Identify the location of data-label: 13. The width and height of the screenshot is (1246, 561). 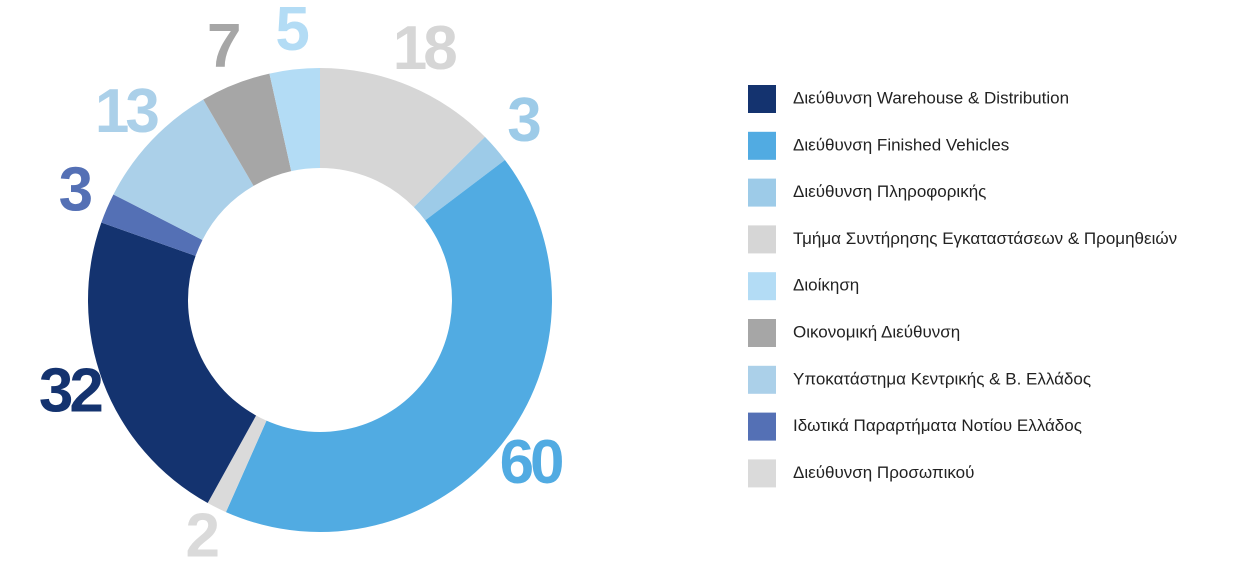
(126, 111).